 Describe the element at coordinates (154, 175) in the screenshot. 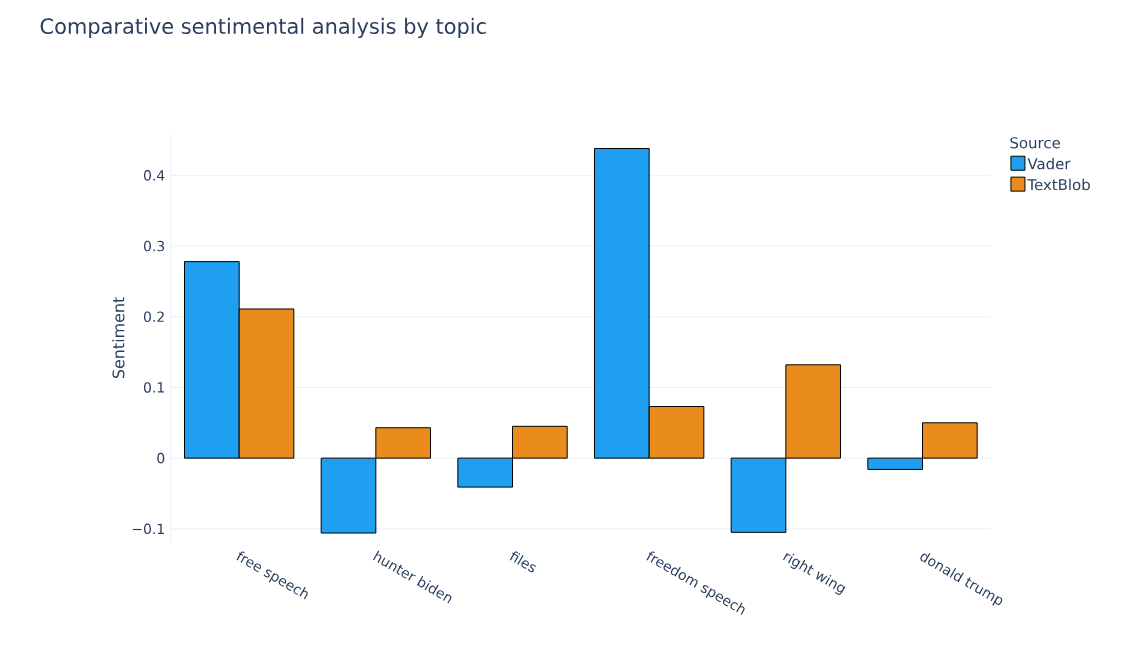

I see `y-tick-label: 0.4` at that location.